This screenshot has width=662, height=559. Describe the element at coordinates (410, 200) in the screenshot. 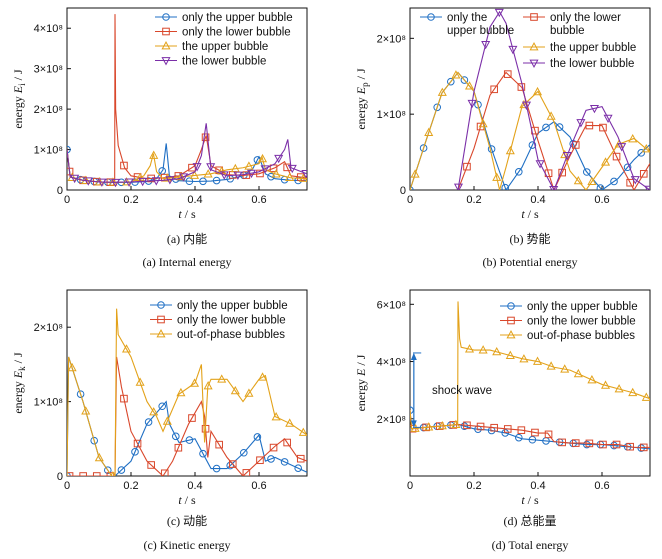

I see `x-tick-label: 0` at that location.